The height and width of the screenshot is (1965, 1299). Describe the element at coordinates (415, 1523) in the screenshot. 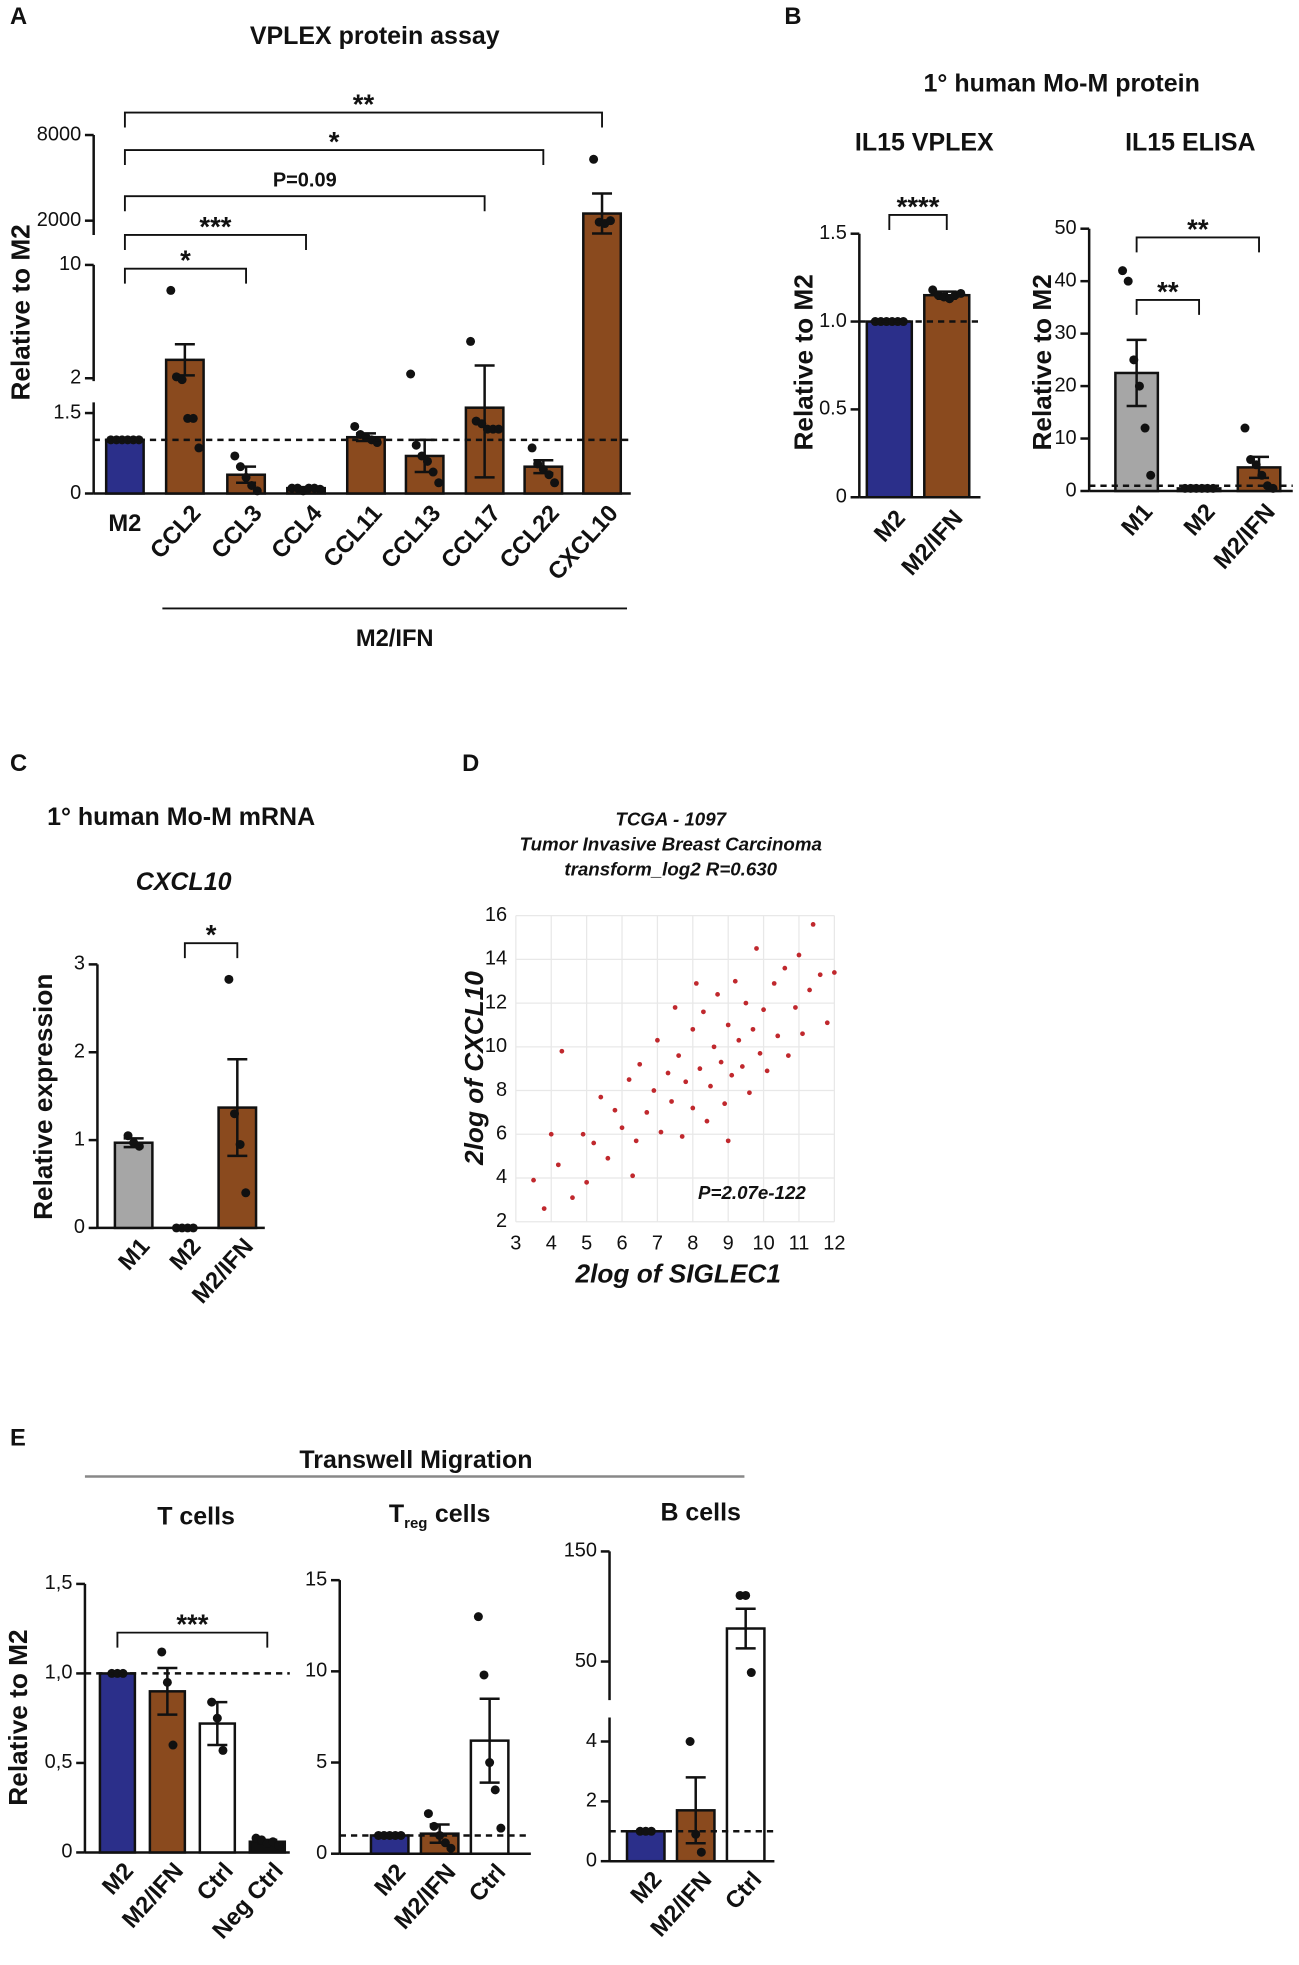

I see `title-subscript: reg` at that location.